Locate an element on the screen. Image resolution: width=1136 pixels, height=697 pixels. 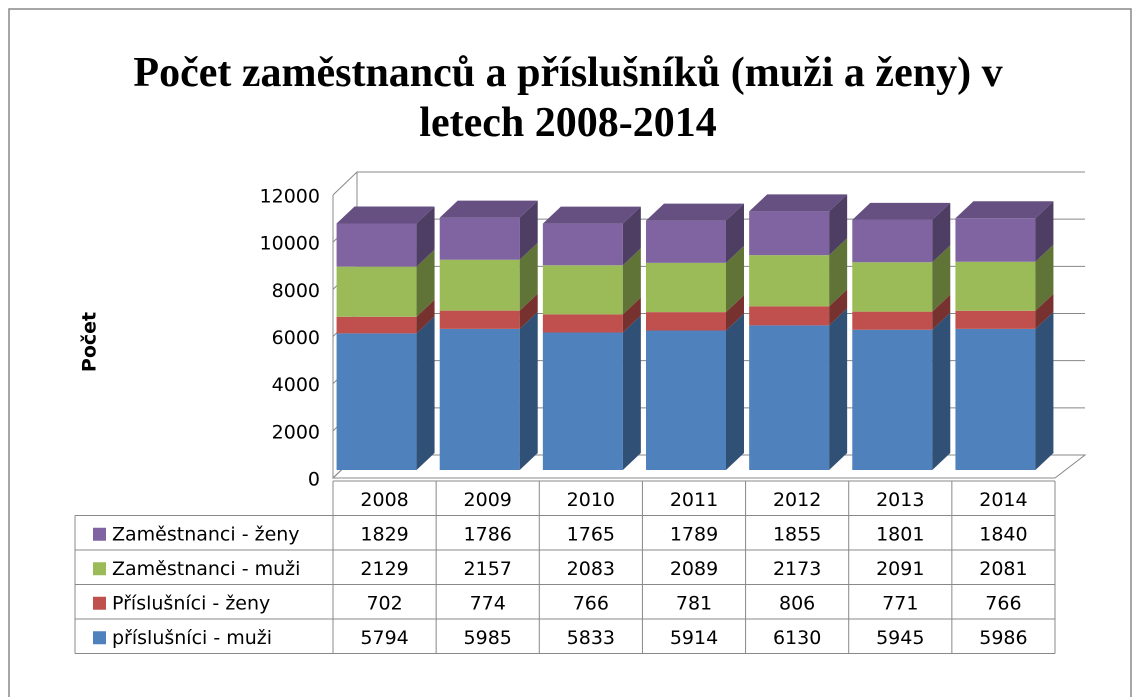
legend-label: Zaměstnanci - ženy is located at coordinates (206, 534).